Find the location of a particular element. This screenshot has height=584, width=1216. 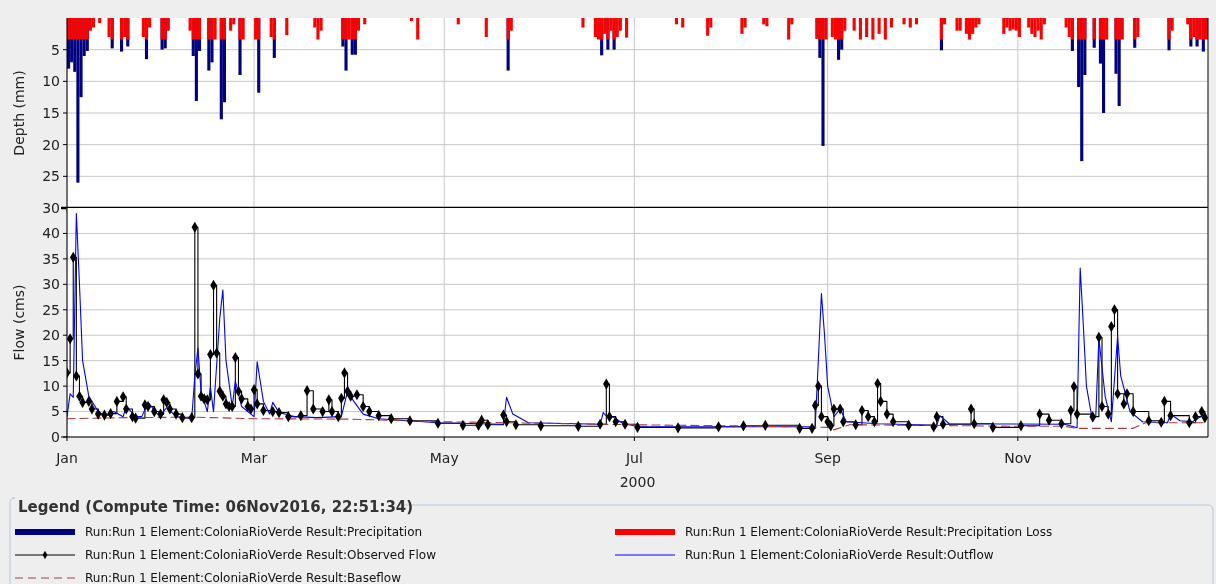

x-tick-label: Nov is located at coordinates (1018, 458).